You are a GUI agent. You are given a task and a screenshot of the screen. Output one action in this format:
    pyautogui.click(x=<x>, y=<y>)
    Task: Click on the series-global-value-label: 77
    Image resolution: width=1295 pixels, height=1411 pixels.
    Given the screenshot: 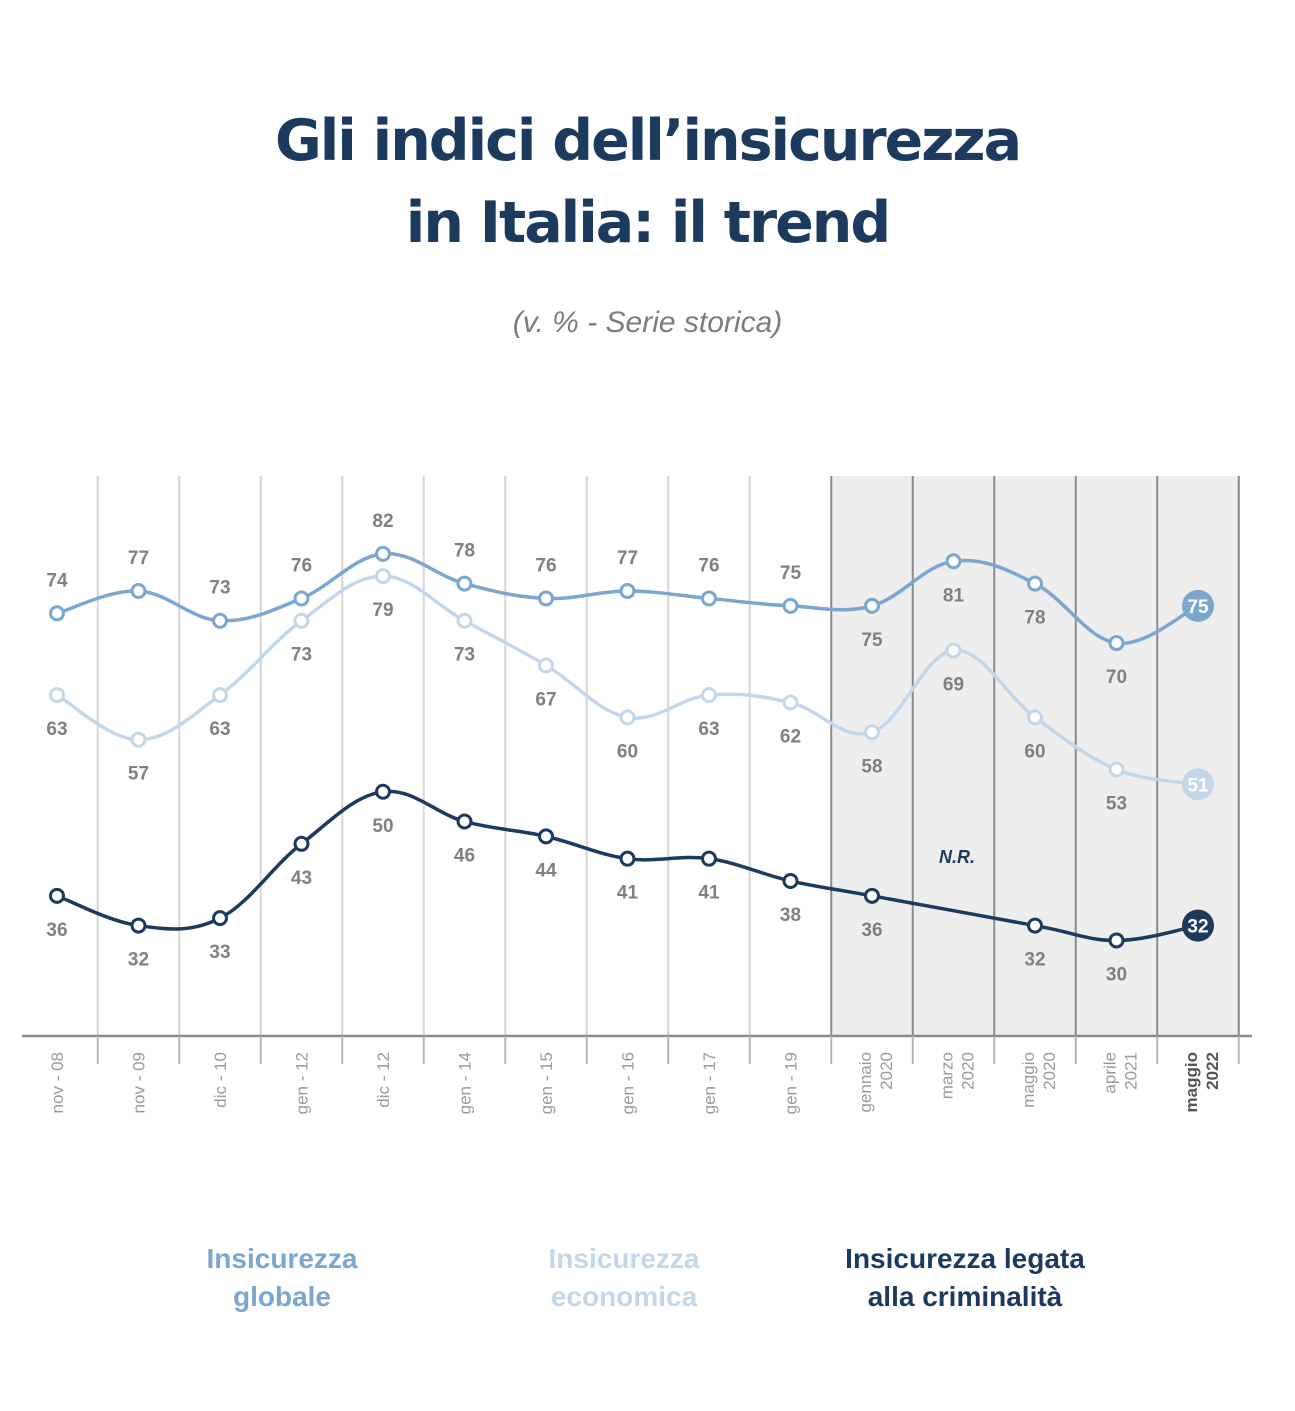 What is the action you would take?
    pyautogui.click(x=627, y=558)
    